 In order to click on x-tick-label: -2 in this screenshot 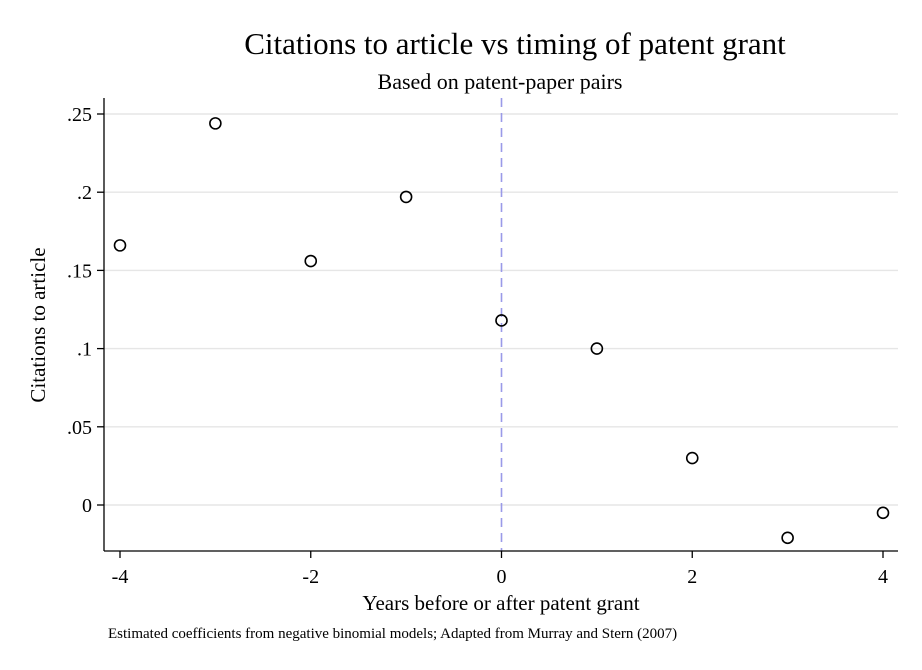, I will do `click(310, 577)`.